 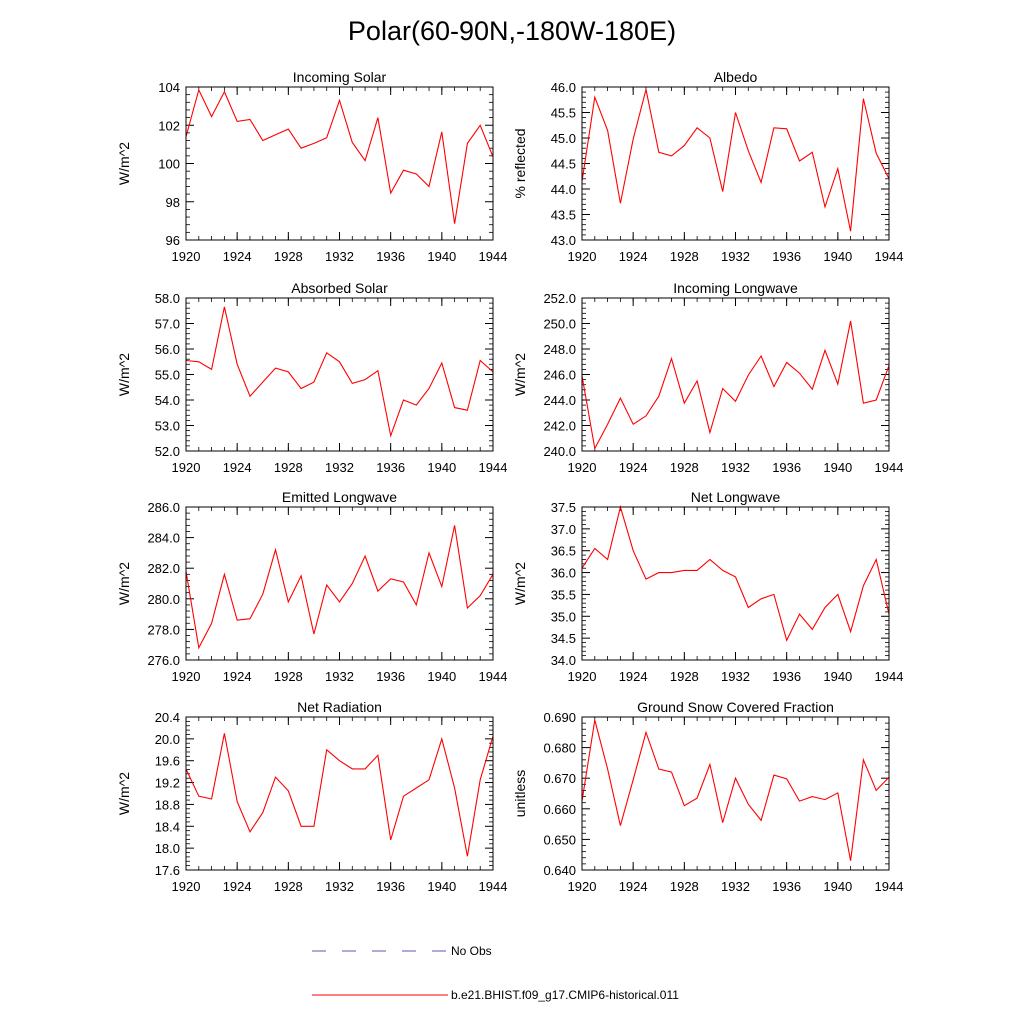 I want to click on y-tick-label: 19.6, so click(x=167, y=761).